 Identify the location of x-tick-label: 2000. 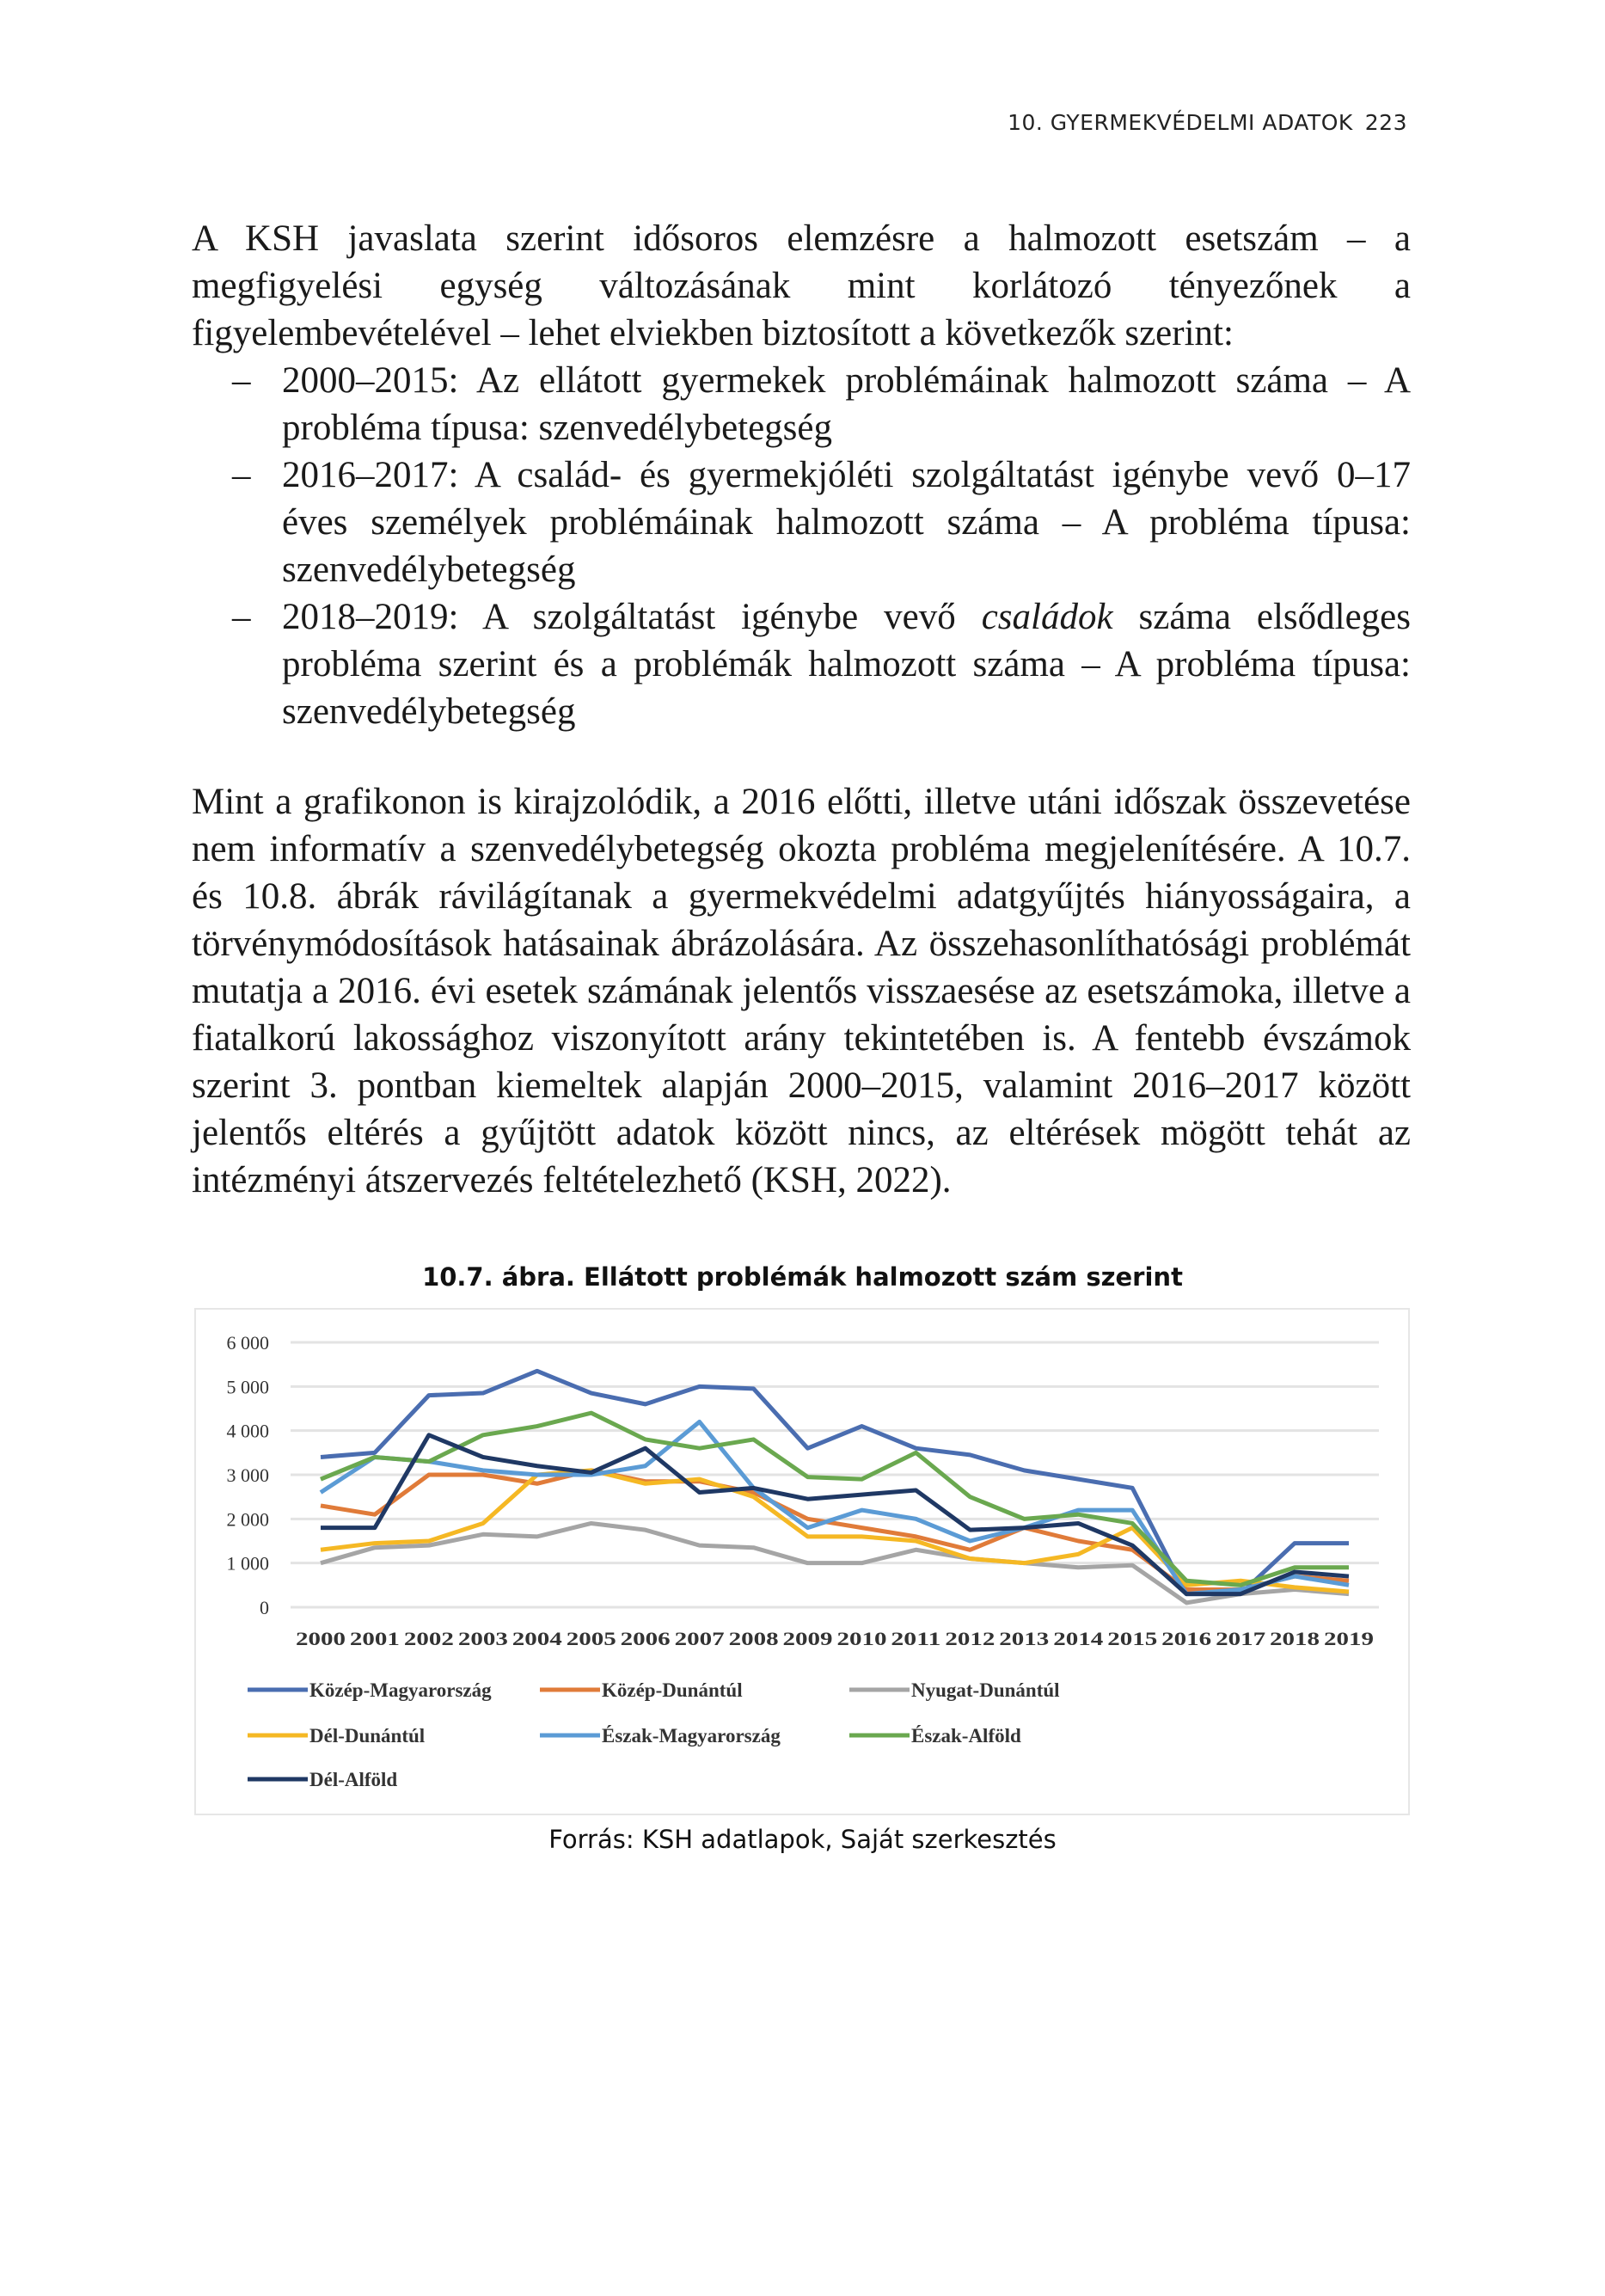
(321, 1638).